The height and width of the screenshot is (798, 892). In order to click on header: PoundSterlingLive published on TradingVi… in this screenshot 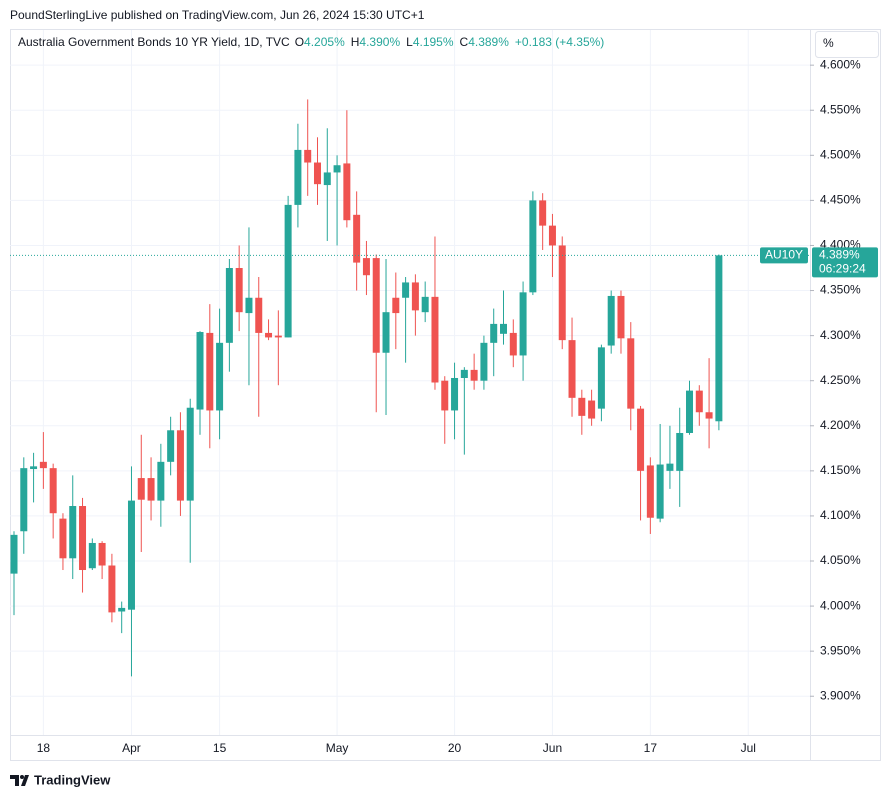, I will do `click(217, 15)`.